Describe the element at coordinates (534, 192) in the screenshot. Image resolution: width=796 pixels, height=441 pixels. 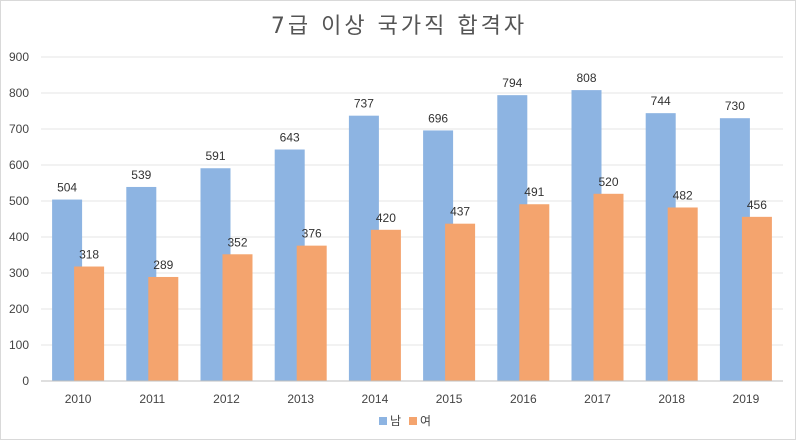
I see `data-label-female-2016: 491` at that location.